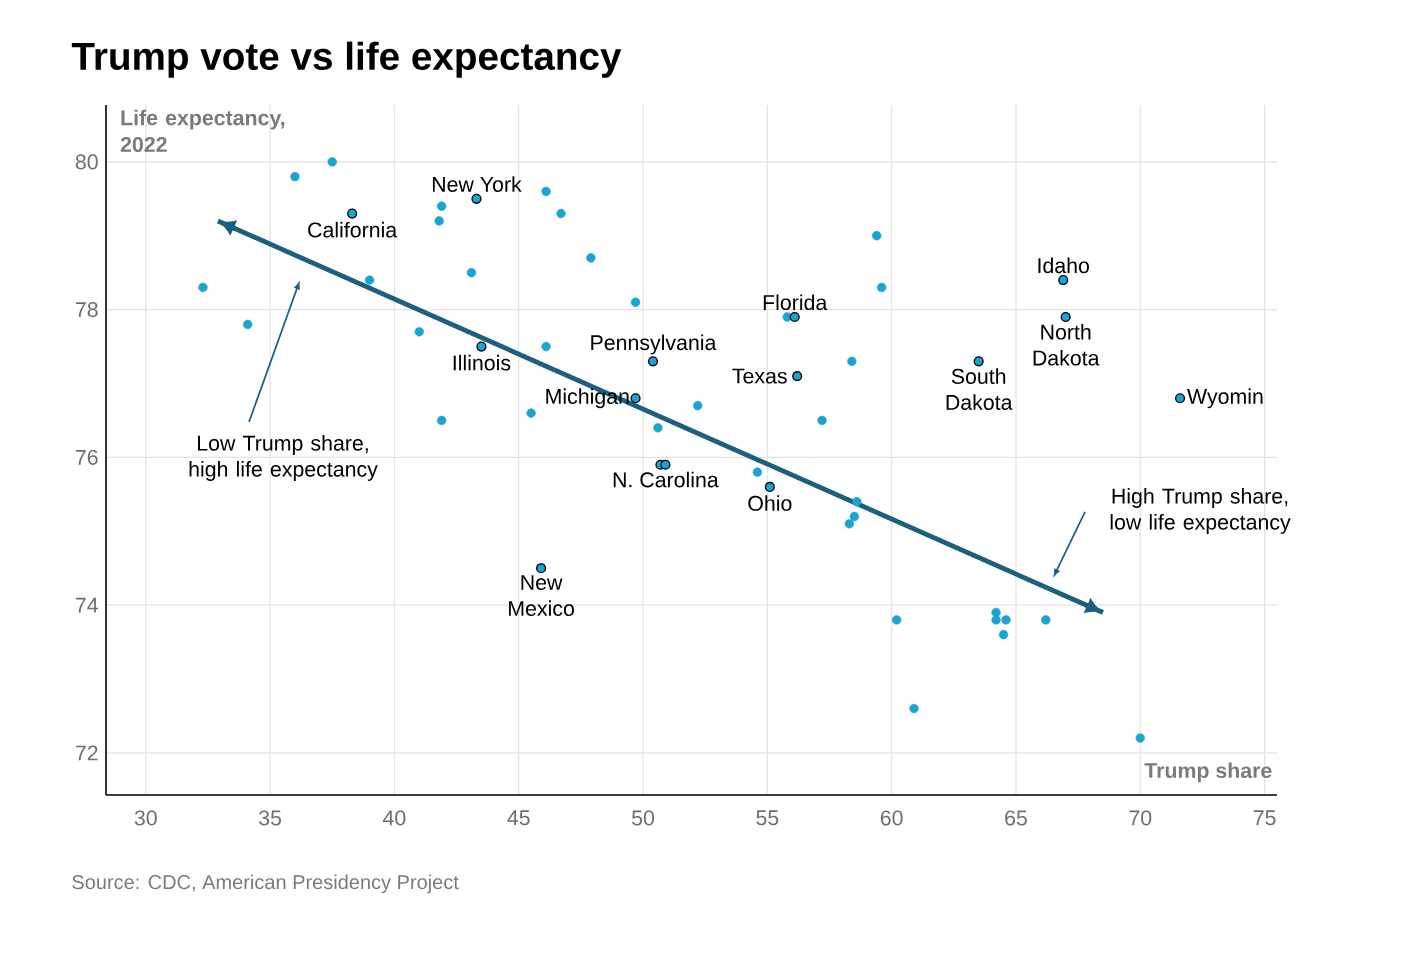 Image resolution: width=1427 pixels, height=953 pixels. I want to click on x-axis-title: Trump share, so click(1208, 772).